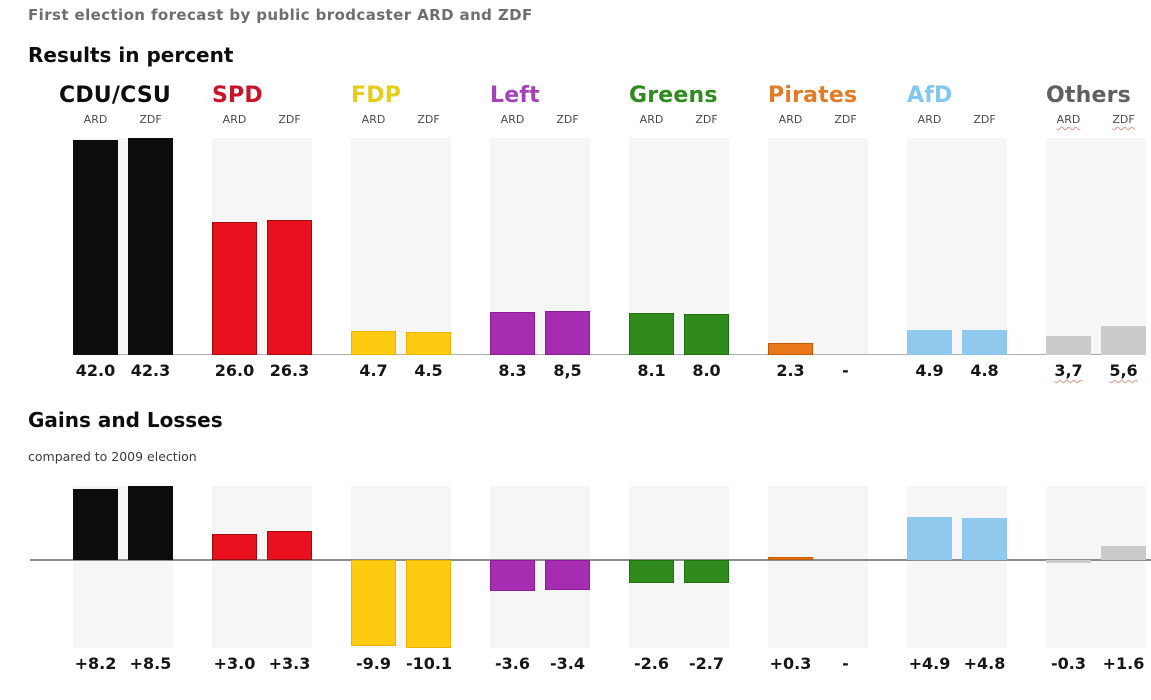 This screenshot has height=700, width=1151. I want to click on party-label-spd: SPD, so click(237, 95).